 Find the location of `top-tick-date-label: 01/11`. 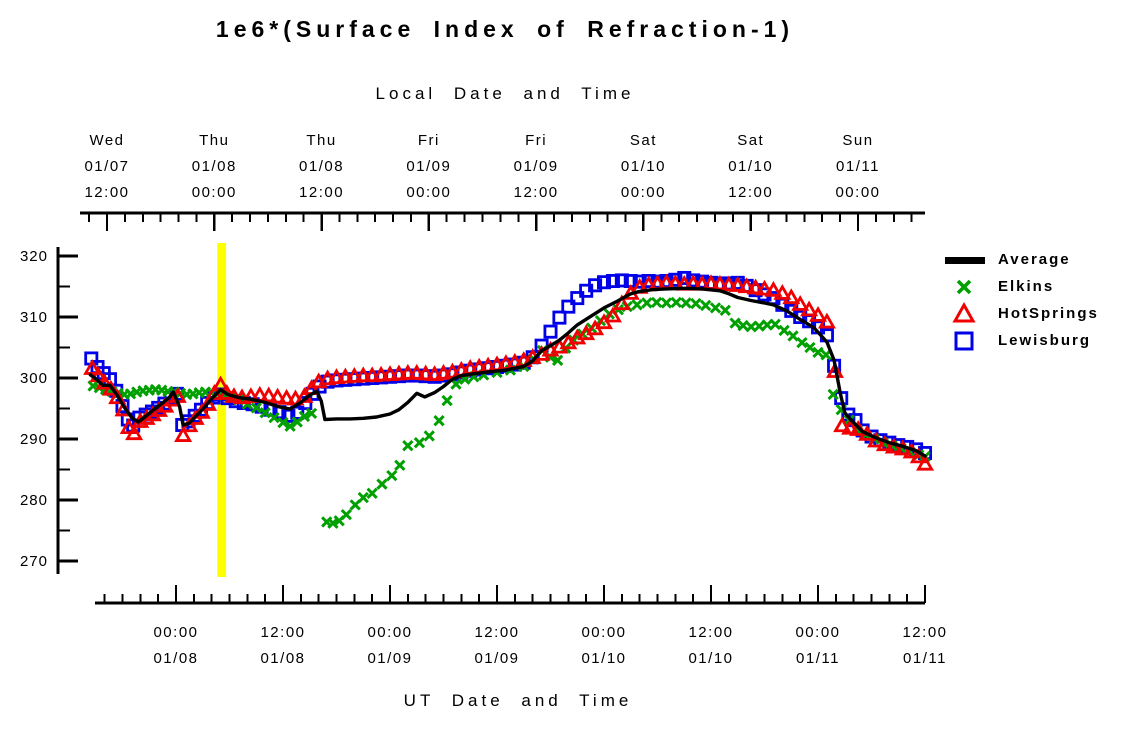

top-tick-date-label: 01/11 is located at coordinates (858, 166).